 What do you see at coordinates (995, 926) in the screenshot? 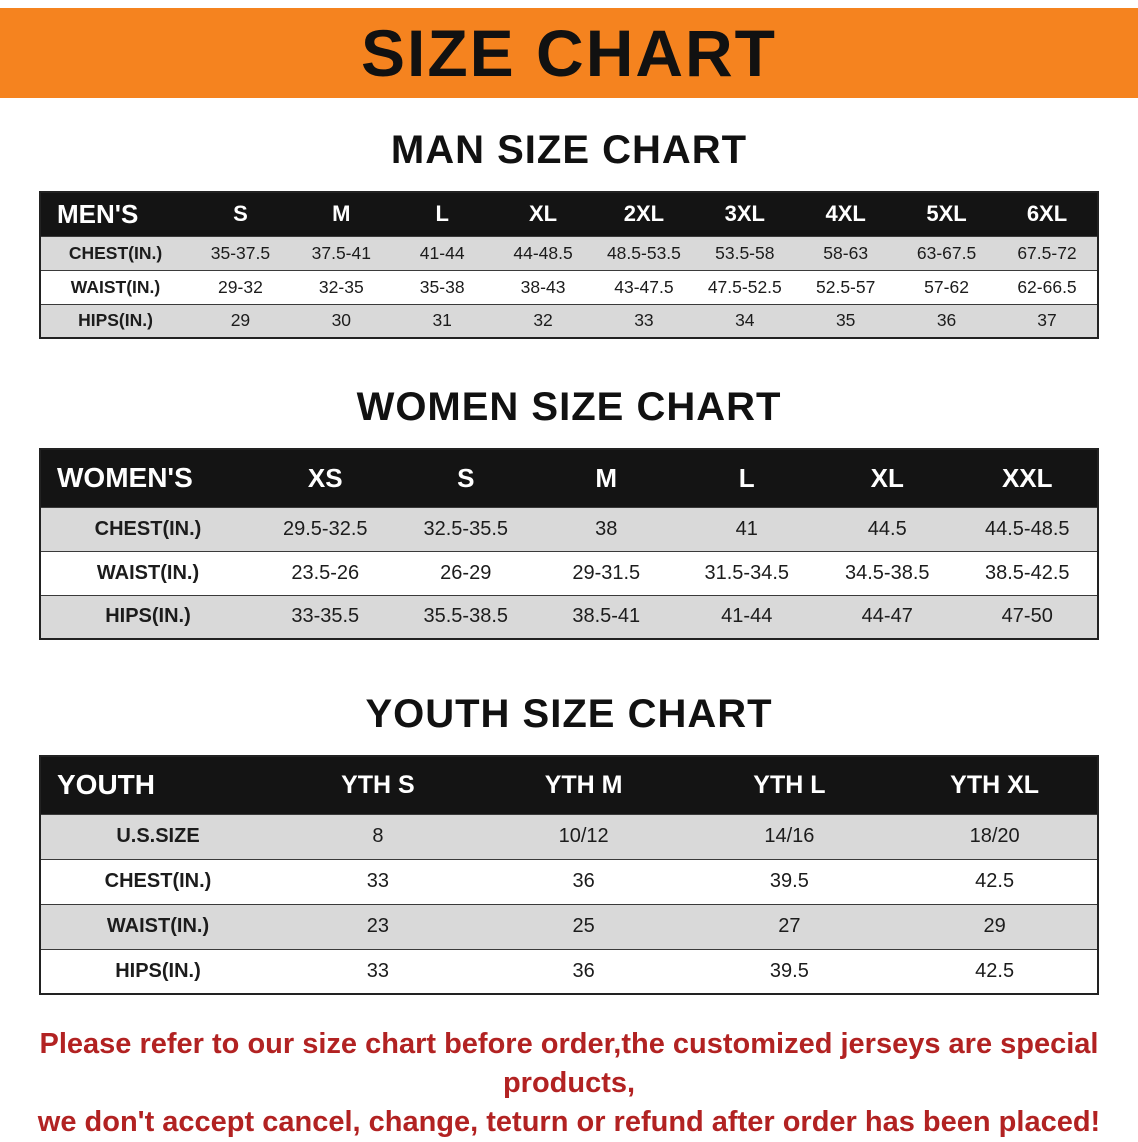
I see `youth-cell-2-3: 29` at bounding box center [995, 926].